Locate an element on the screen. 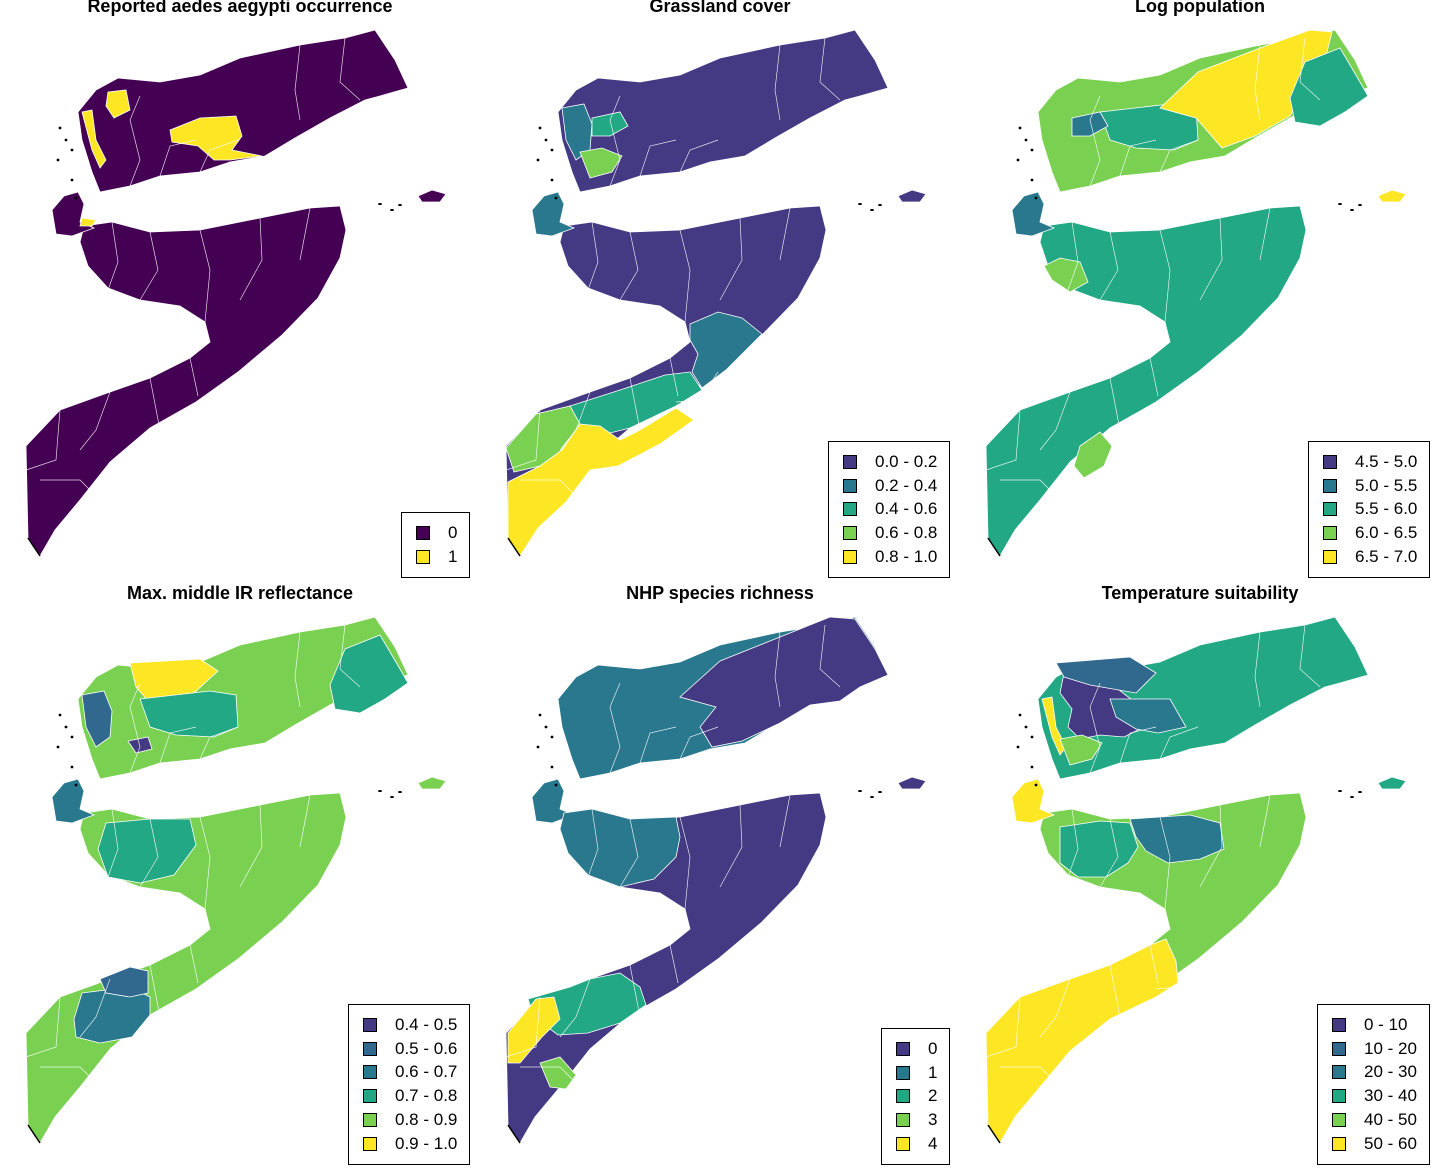 The width and height of the screenshot is (1440, 1174). legend-label: 6.0 - 6.5 is located at coordinates (1386, 533).